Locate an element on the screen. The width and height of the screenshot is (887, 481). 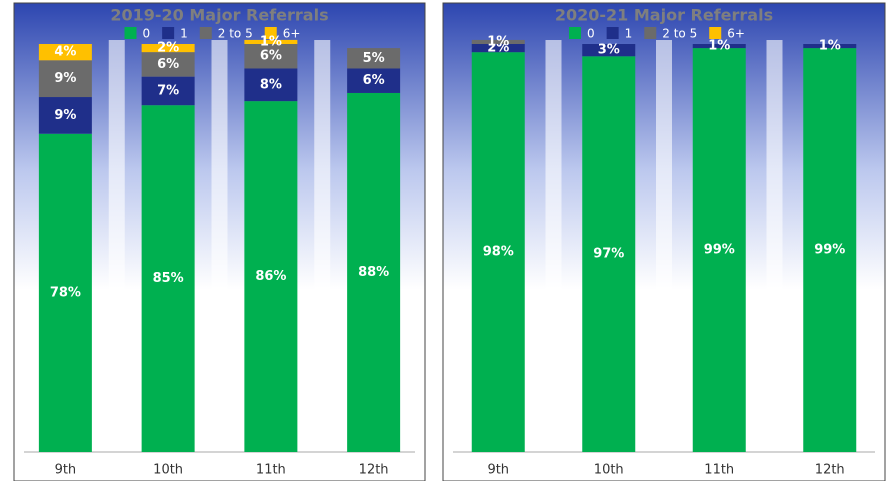
data-label: 86% is located at coordinates (270, 276).